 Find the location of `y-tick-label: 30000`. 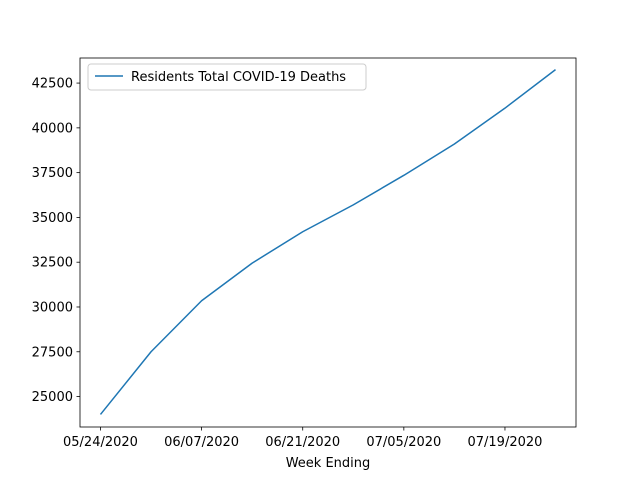

y-tick-label: 30000 is located at coordinates (52, 307).